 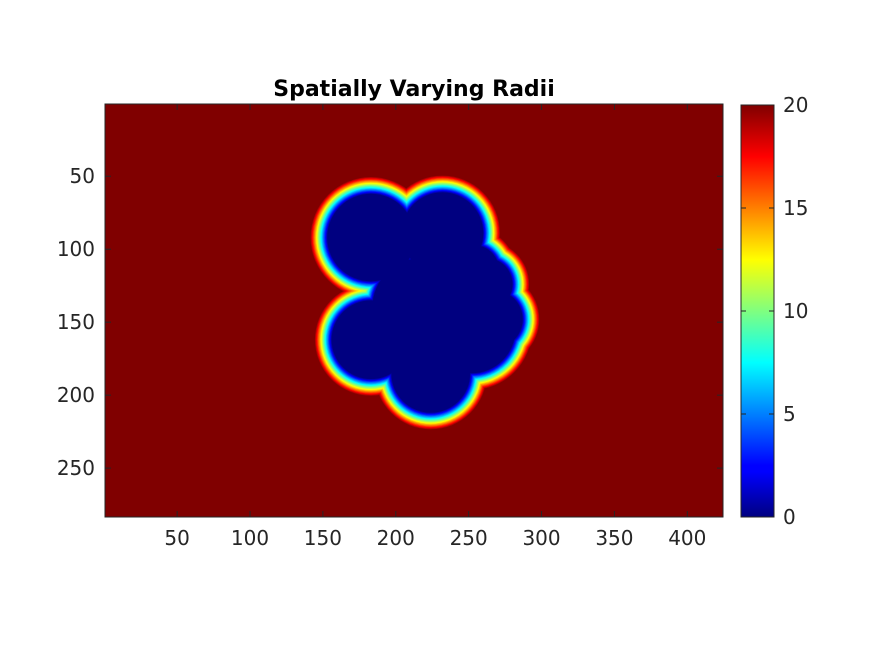 What do you see at coordinates (76, 468) in the screenshot?
I see `y-tick-label: 250` at bounding box center [76, 468].